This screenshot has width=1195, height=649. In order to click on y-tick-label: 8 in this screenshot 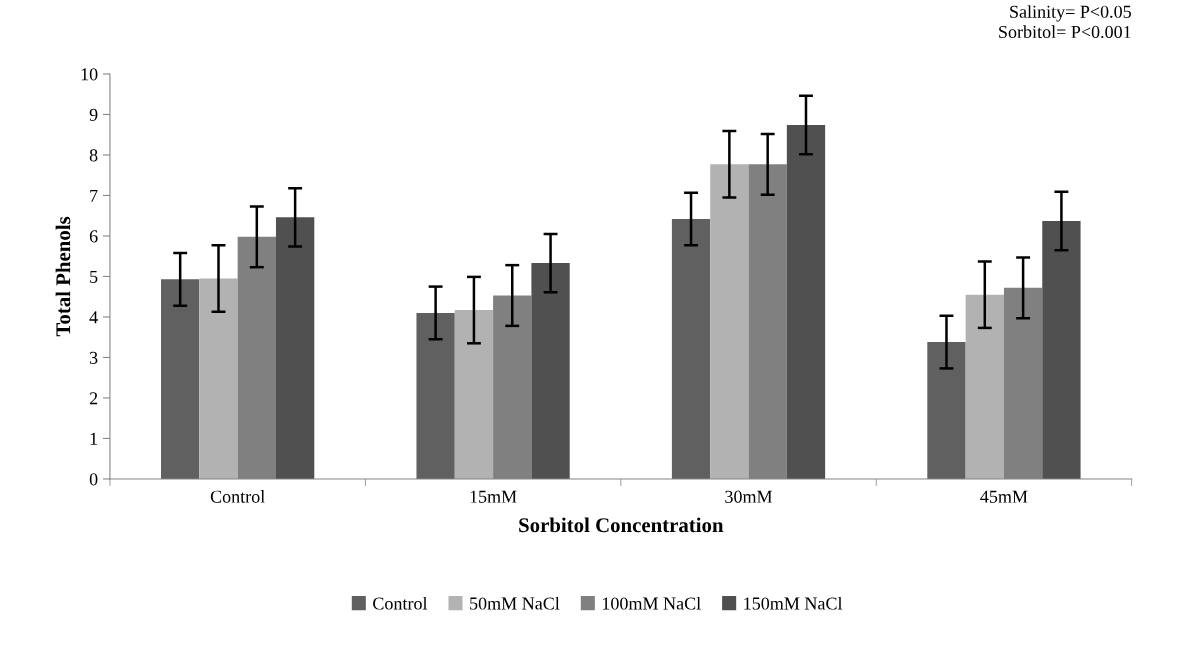, I will do `click(93, 155)`.